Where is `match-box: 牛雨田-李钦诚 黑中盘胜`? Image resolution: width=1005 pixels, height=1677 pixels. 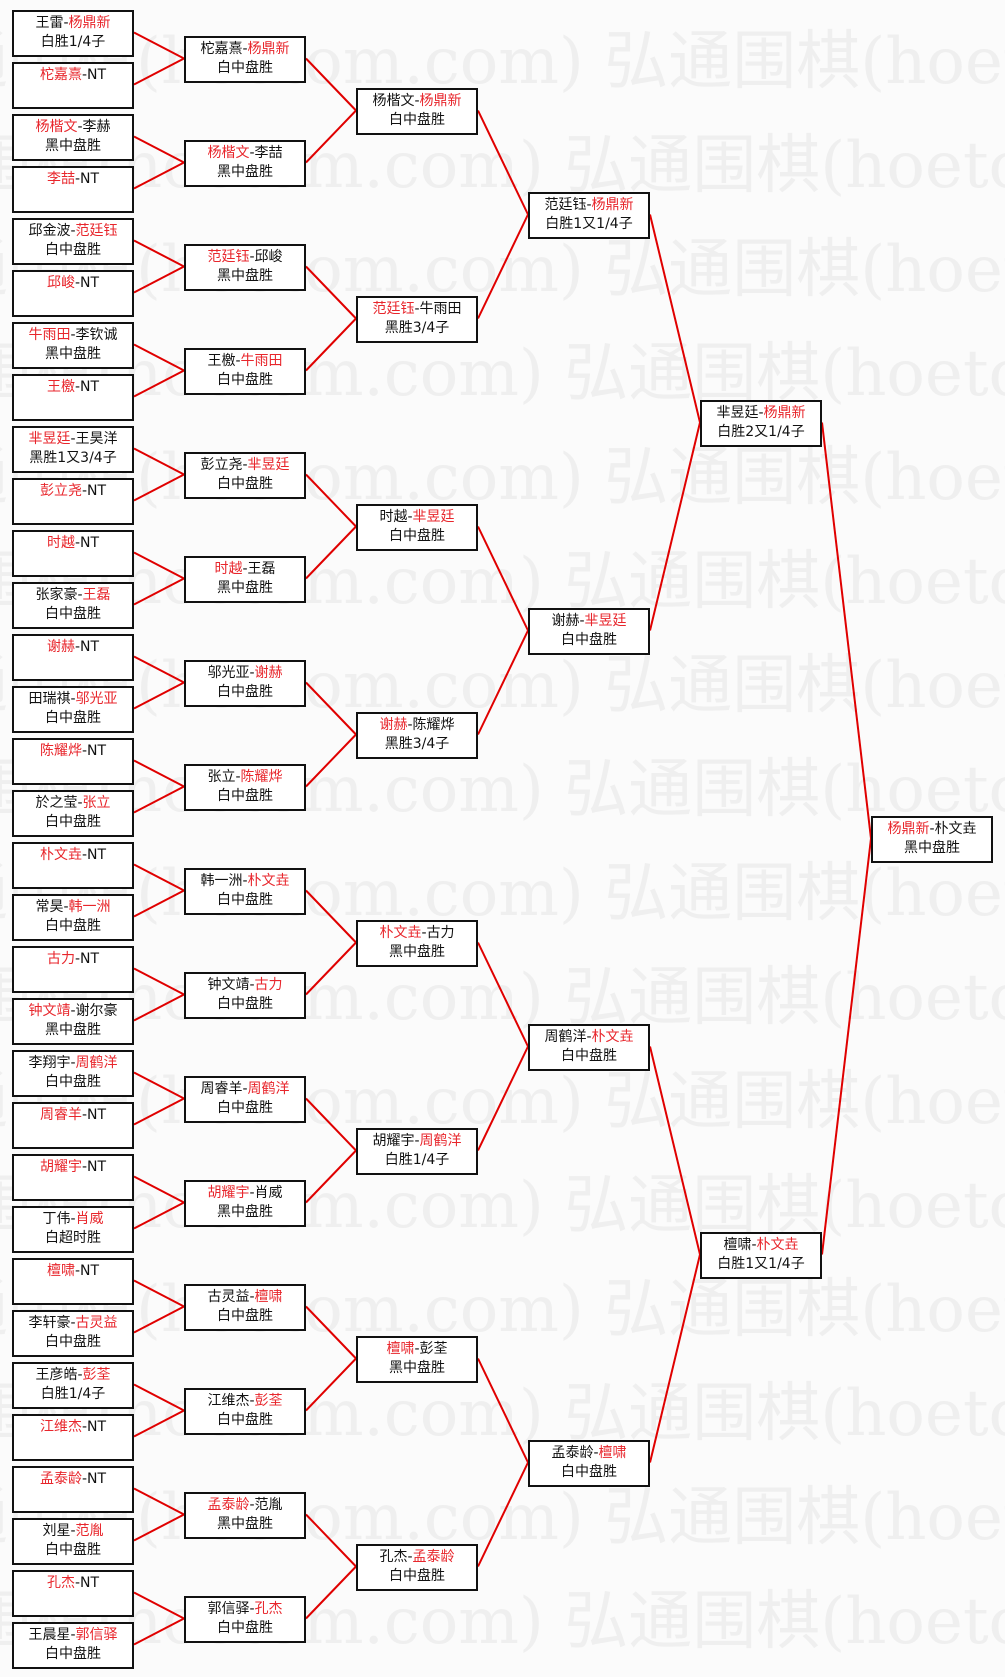 match-box: 牛雨田-李钦诚 黑中盘胜 is located at coordinates (73, 345).